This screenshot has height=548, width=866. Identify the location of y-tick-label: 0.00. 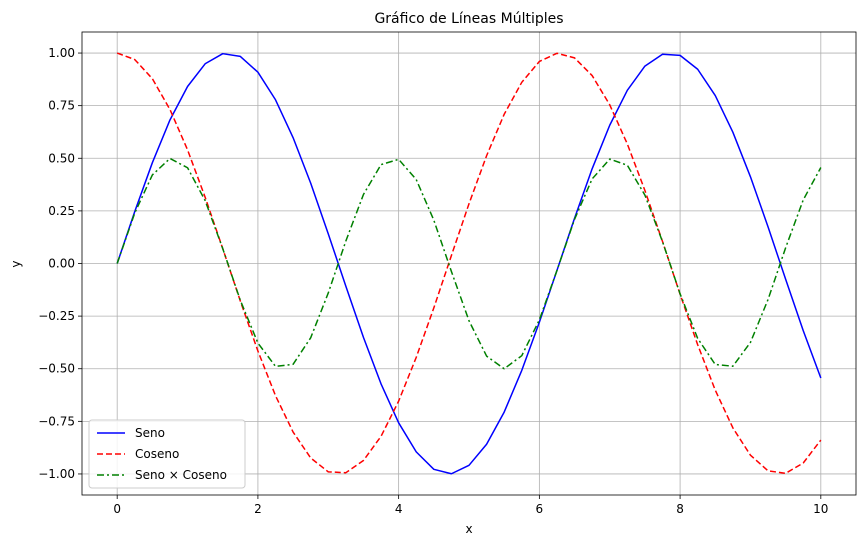
(61, 264).